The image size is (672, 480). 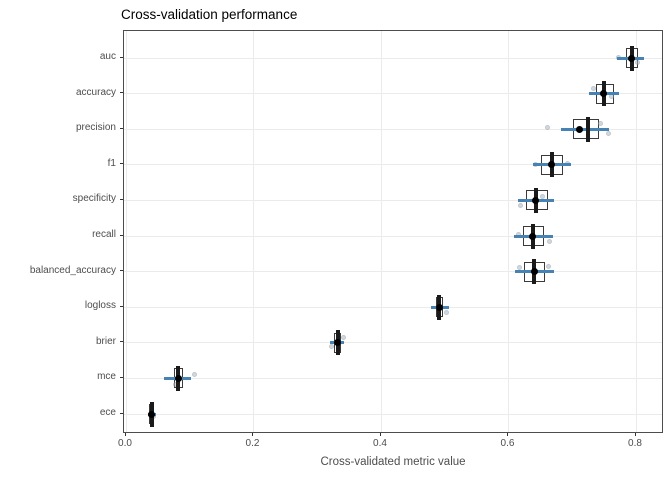 I want to click on y-axis-label-auc: auc, so click(x=107, y=56).